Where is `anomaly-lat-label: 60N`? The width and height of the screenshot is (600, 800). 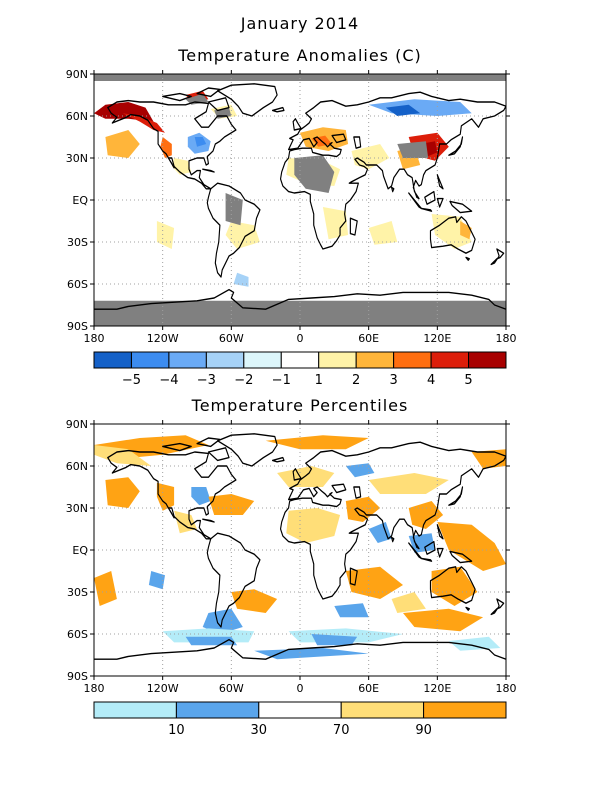 anomaly-lat-label: 60N is located at coordinates (77, 116).